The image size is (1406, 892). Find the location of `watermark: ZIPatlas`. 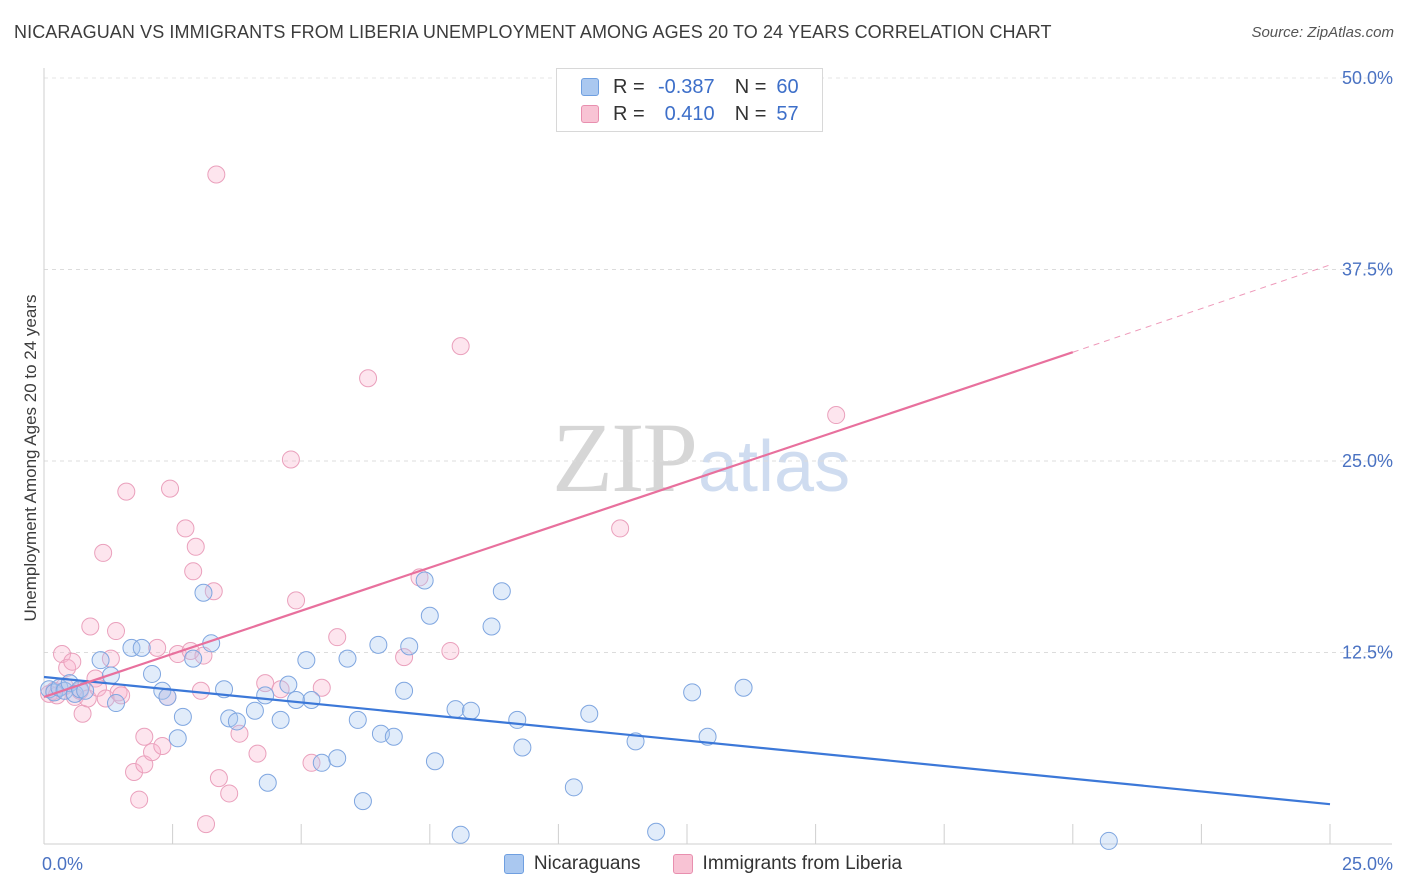

watermark: ZIPatlas is located at coordinates (701, 457).